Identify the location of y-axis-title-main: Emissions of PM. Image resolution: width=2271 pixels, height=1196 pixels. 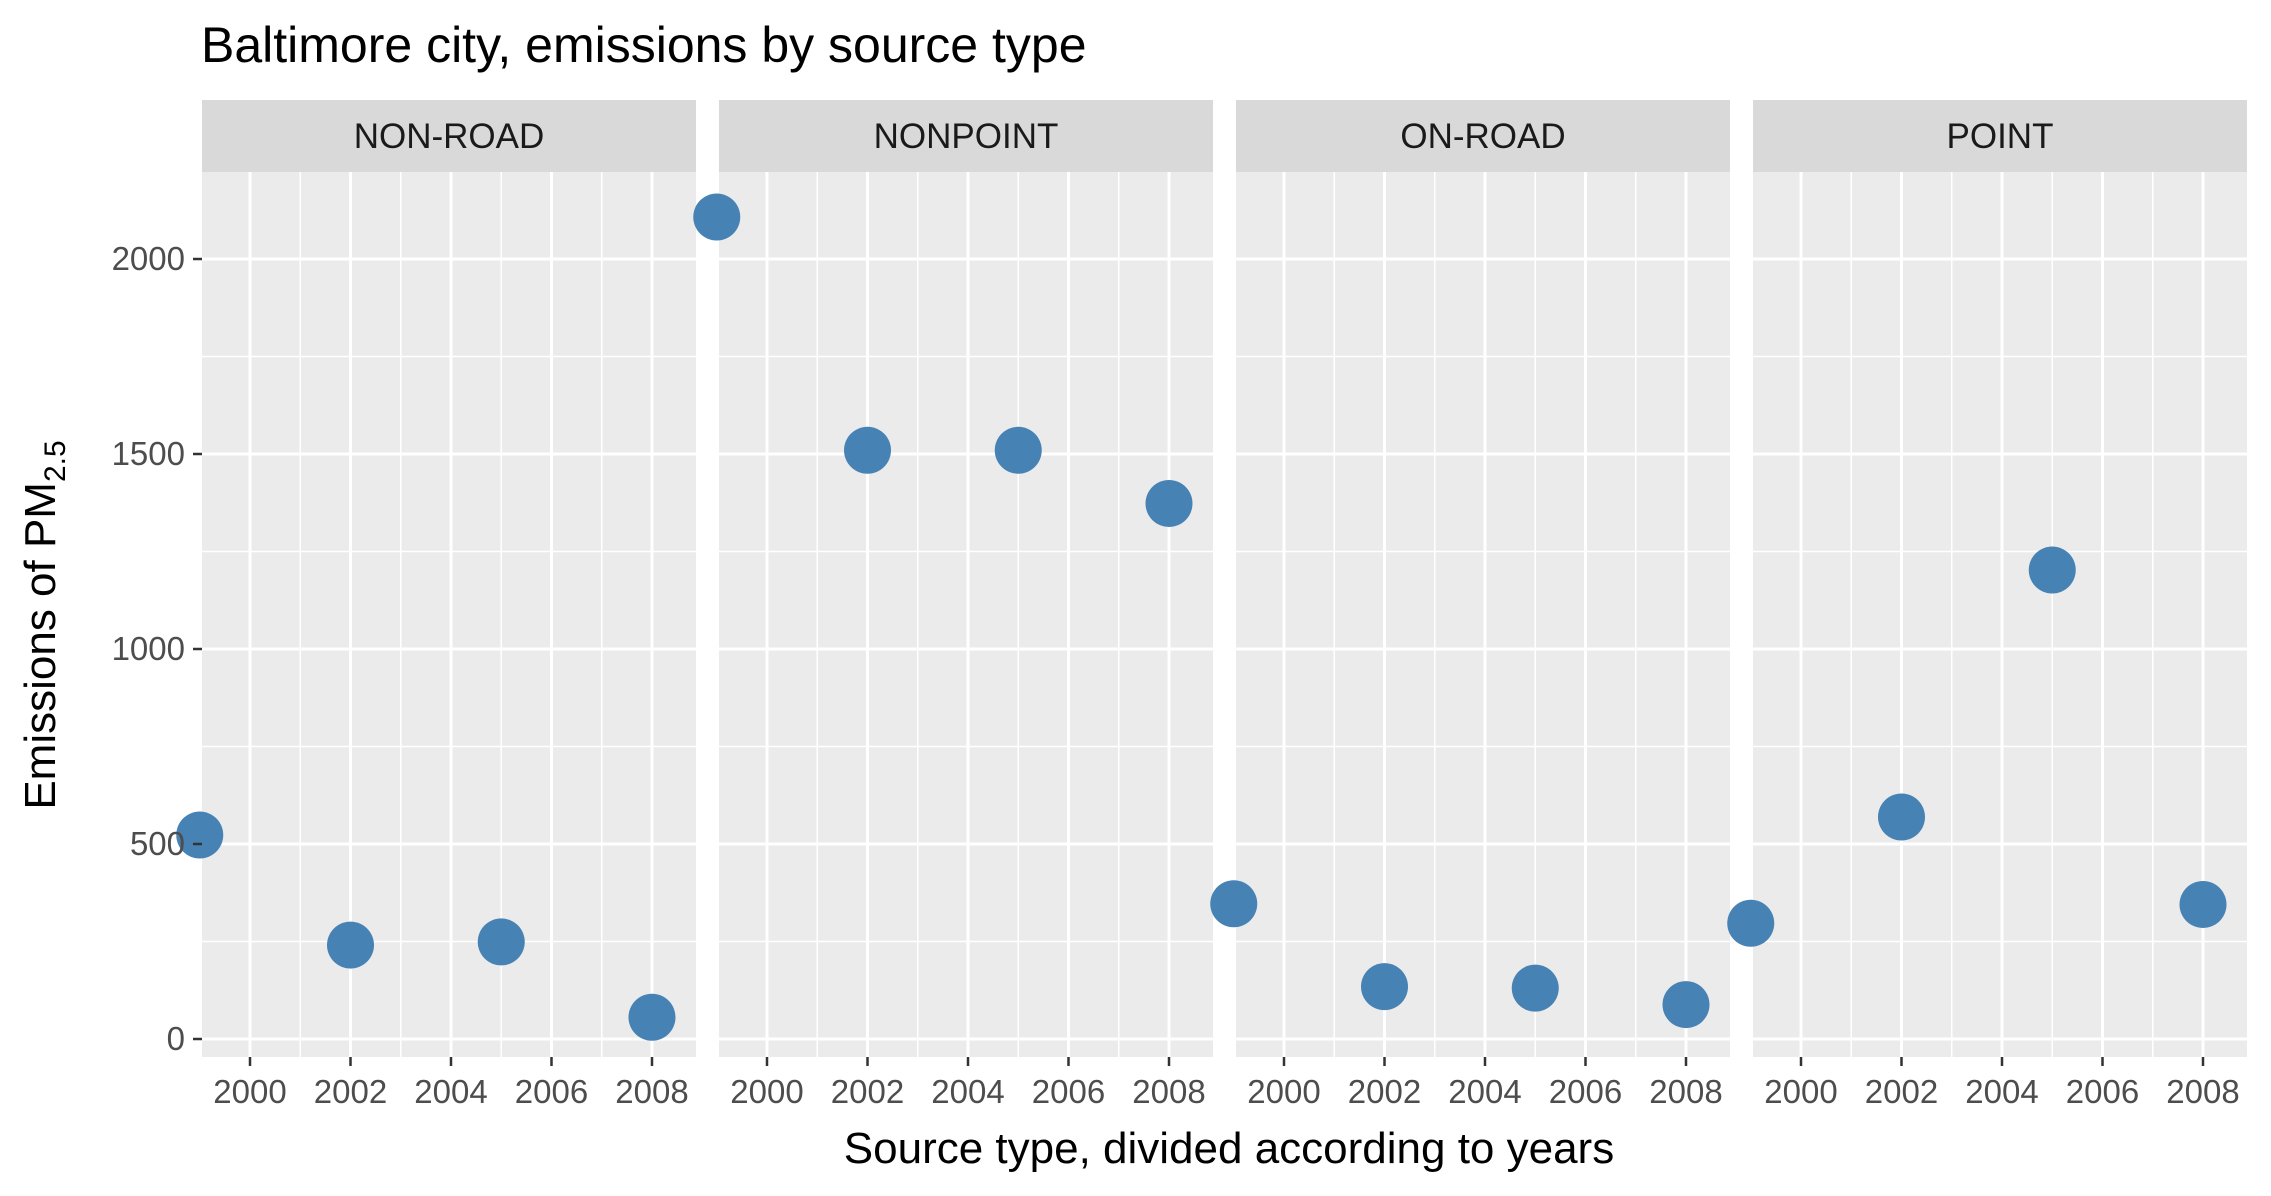
(40, 646).